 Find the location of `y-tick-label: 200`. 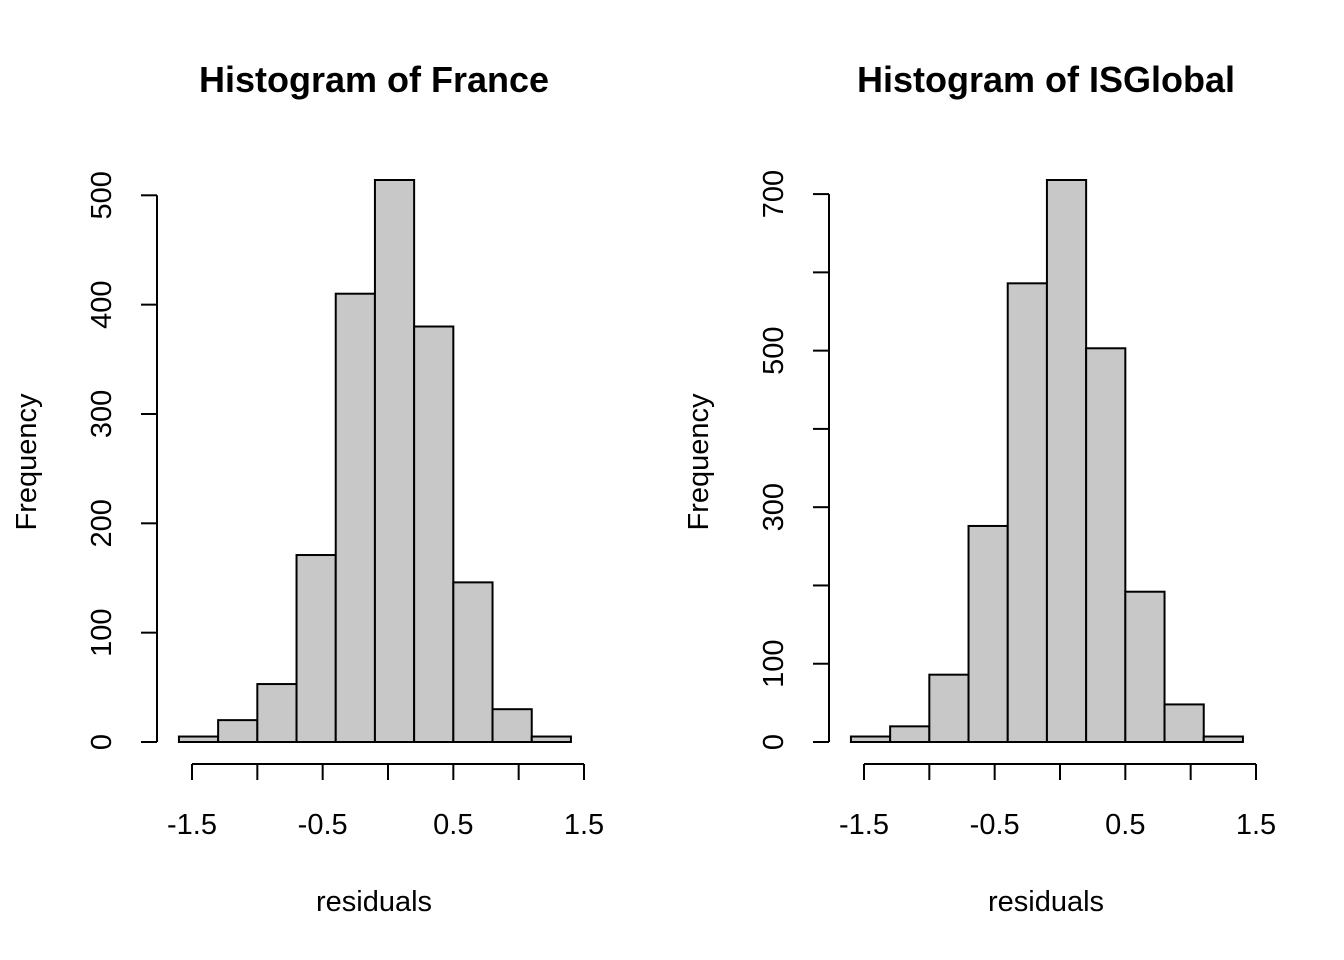

y-tick-label: 200 is located at coordinates (102, 523).